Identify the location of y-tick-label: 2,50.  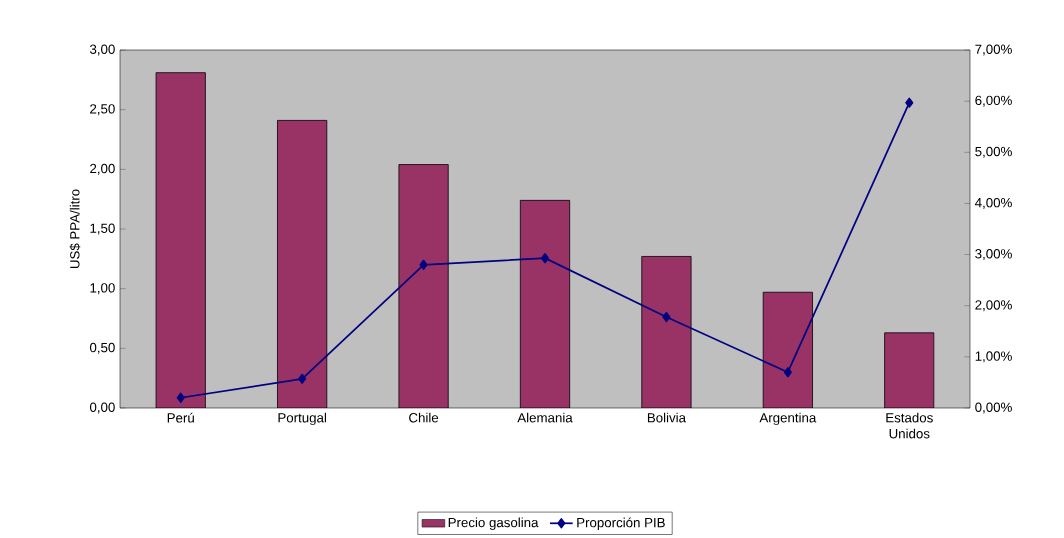
(102, 110).